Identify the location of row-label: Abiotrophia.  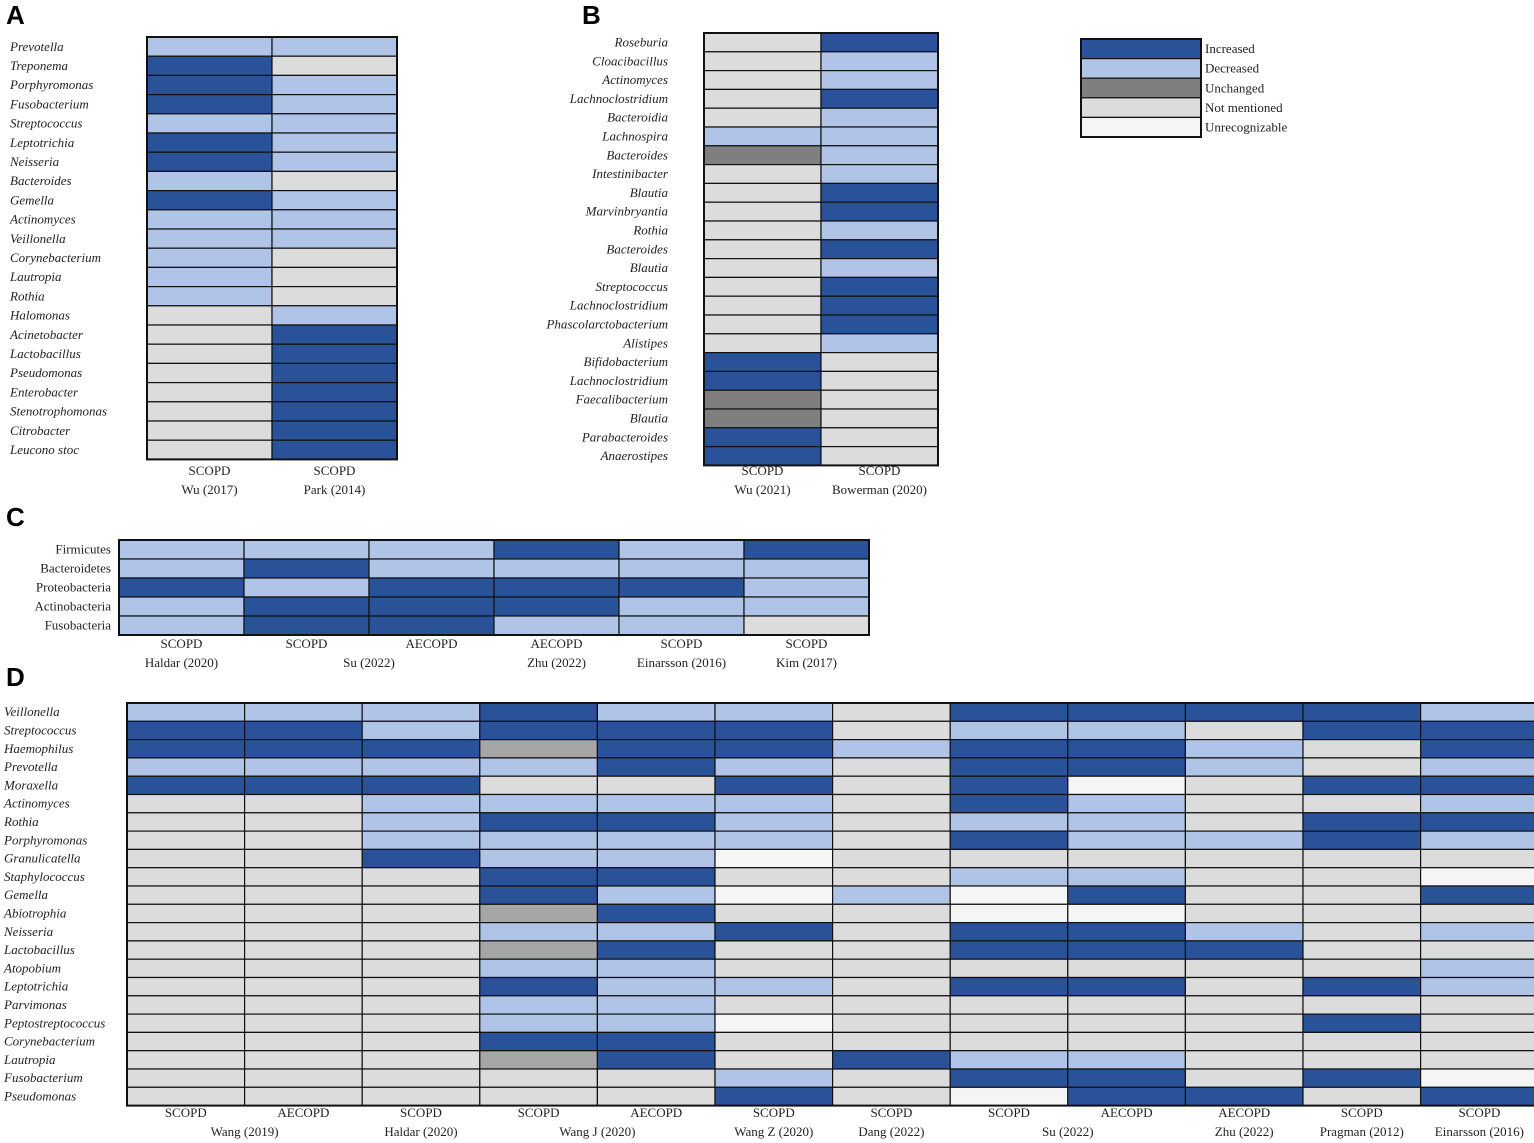
(35, 912).